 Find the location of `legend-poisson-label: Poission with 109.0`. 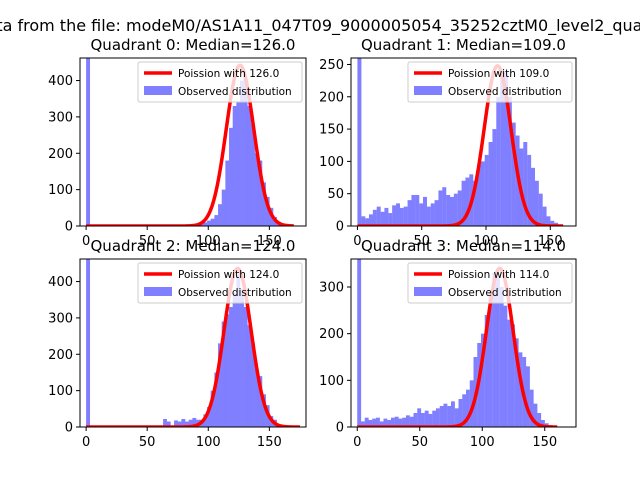

legend-poisson-label: Poission with 109.0 is located at coordinates (498, 74).